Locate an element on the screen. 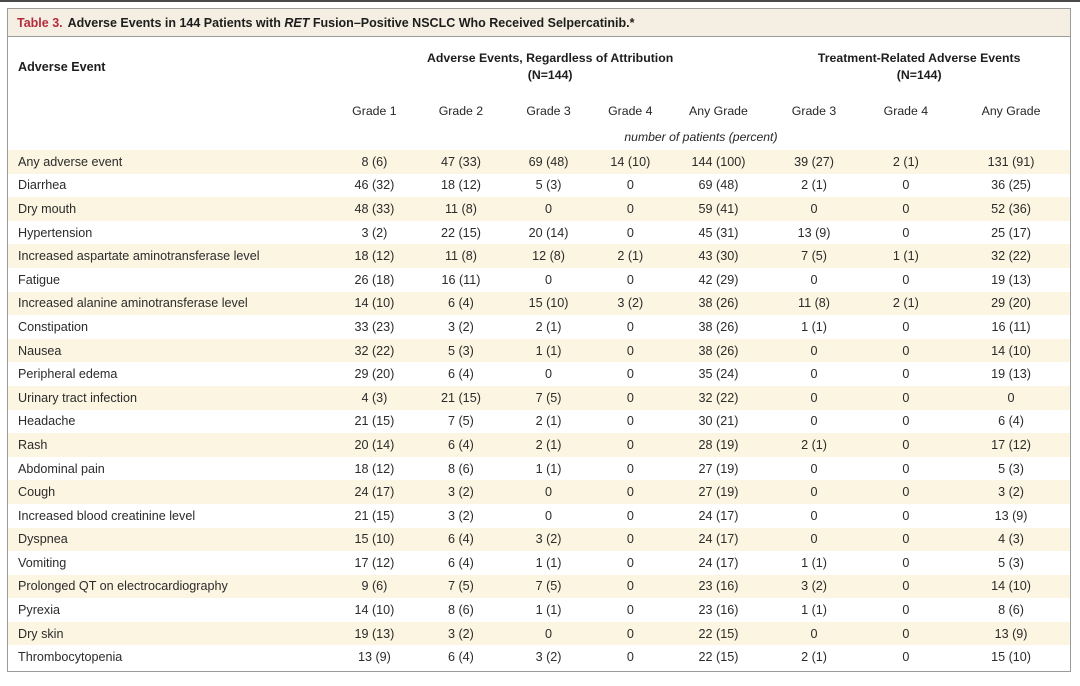 The height and width of the screenshot is (686, 1080). table-row: Nausea 32 (22) 5 (3) 1 (1) 0 38 (26) 0 0 14 (10) is located at coordinates (539, 350).